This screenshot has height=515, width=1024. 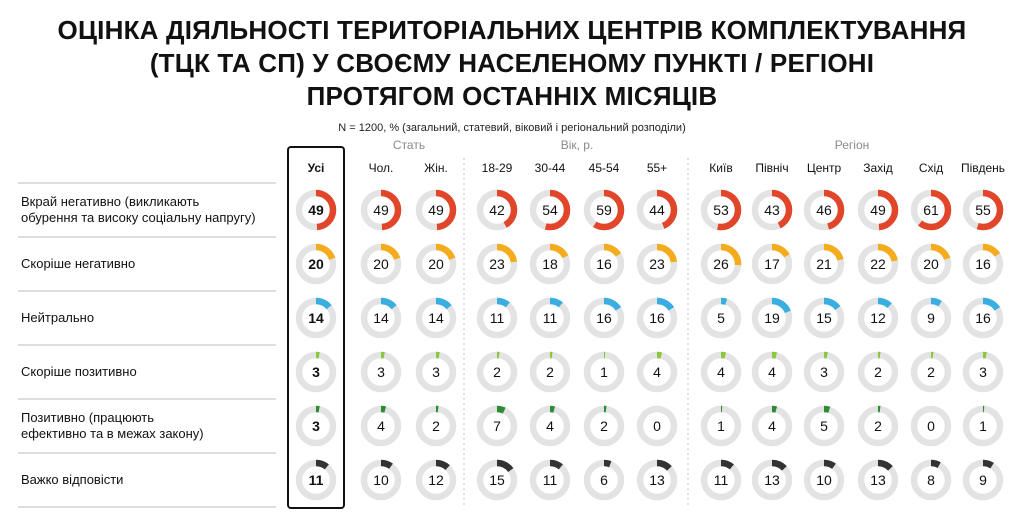 I want to click on data-label: 46, so click(x=824, y=210).